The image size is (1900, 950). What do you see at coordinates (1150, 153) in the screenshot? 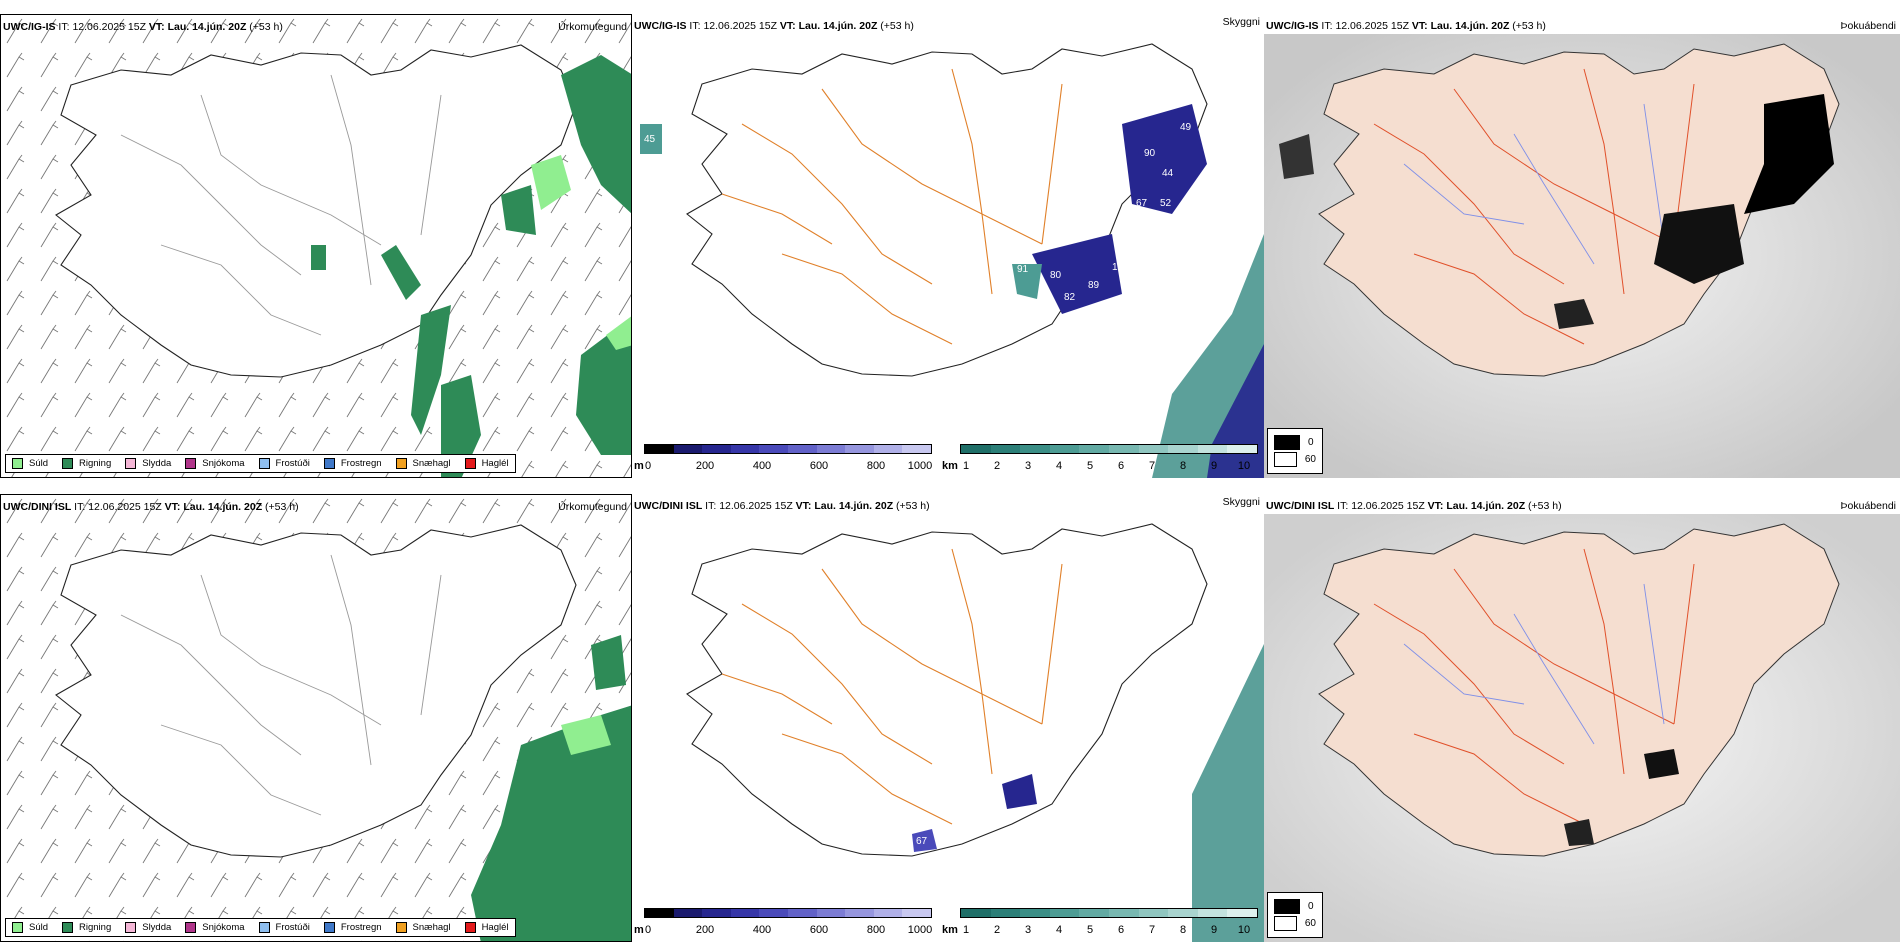
I see `cloud-label: 90` at bounding box center [1150, 153].